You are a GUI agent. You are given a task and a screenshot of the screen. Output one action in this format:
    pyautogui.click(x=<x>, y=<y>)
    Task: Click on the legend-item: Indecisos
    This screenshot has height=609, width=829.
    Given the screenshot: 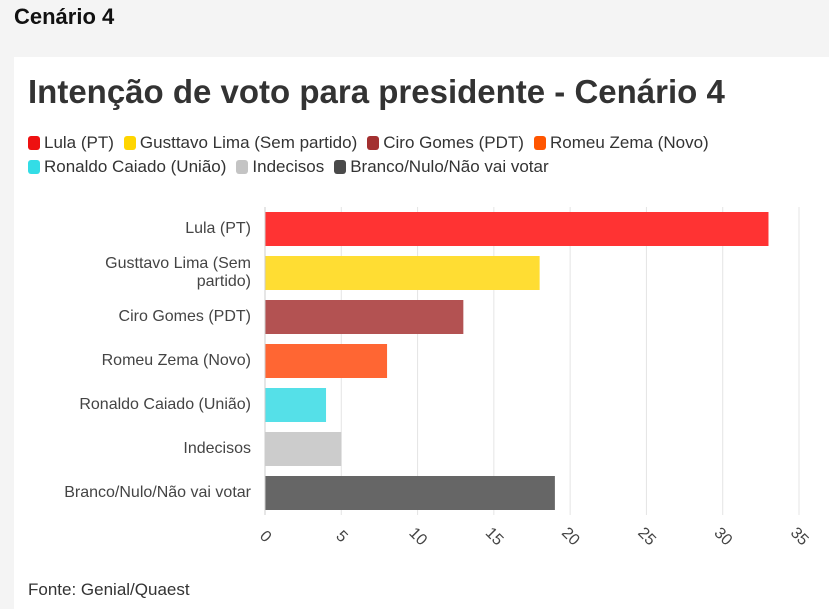 What is the action you would take?
    pyautogui.click(x=280, y=167)
    